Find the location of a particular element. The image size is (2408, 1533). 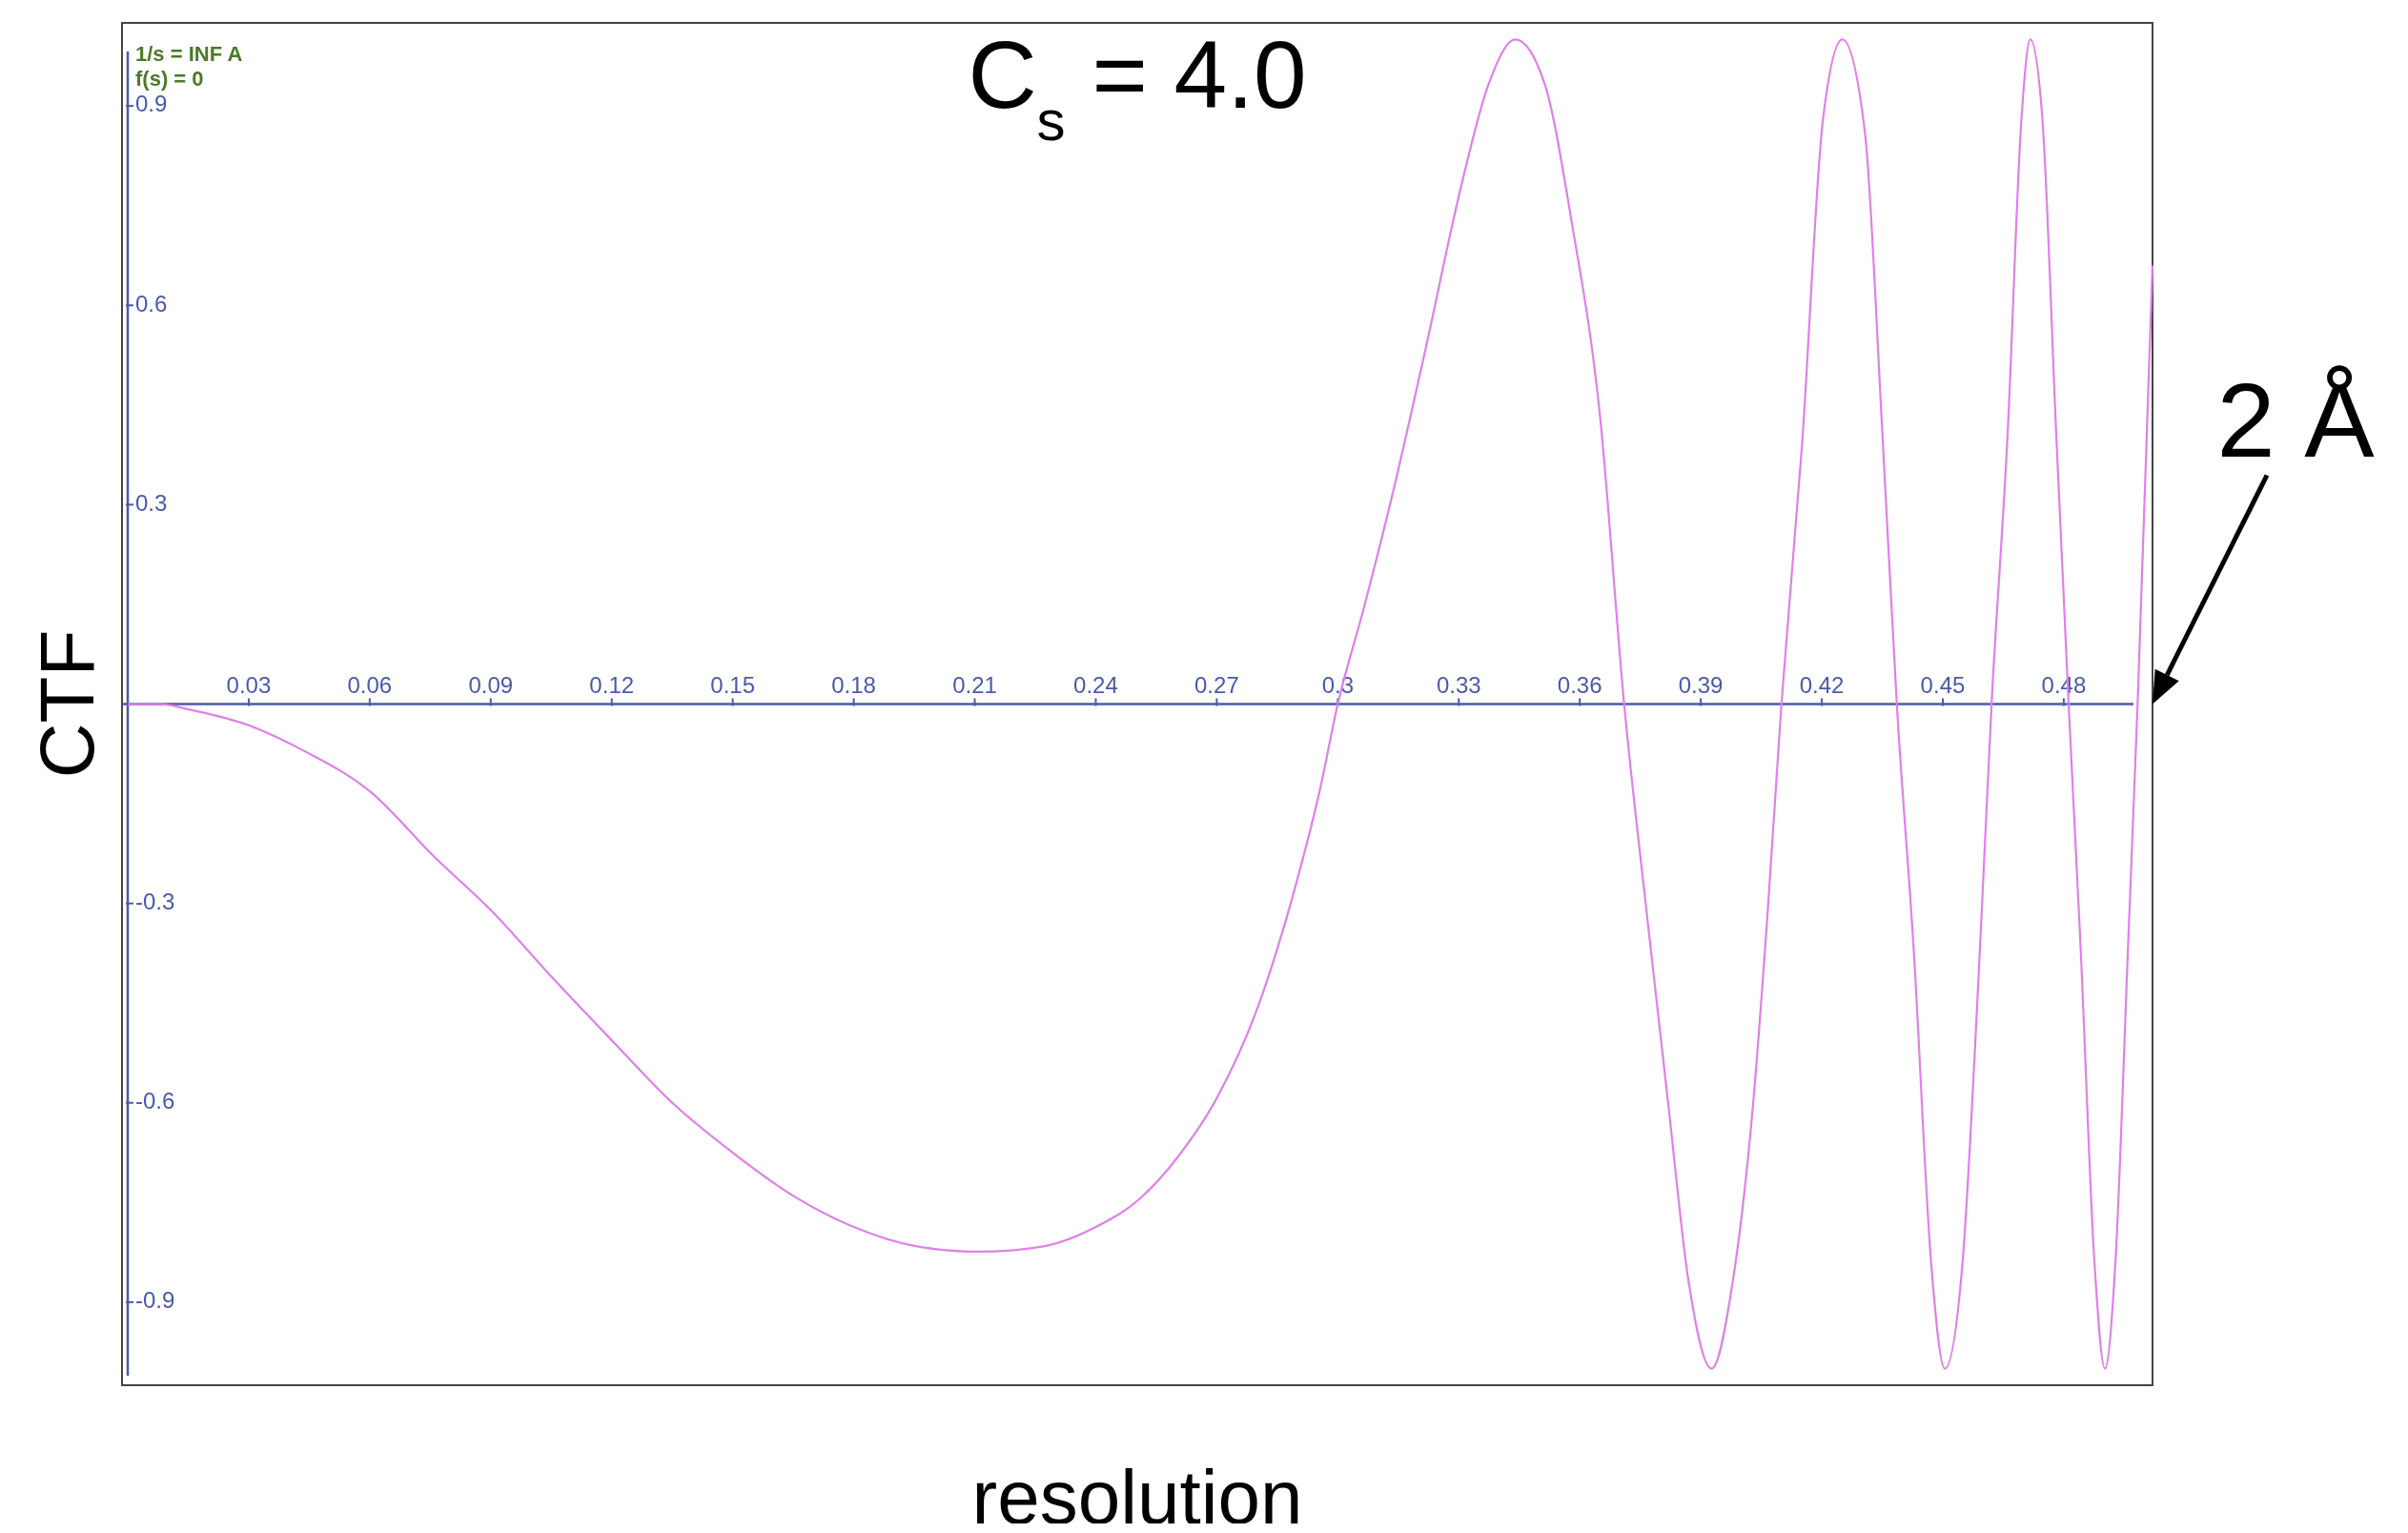

x-tick-label: 0.03 is located at coordinates (249, 684).